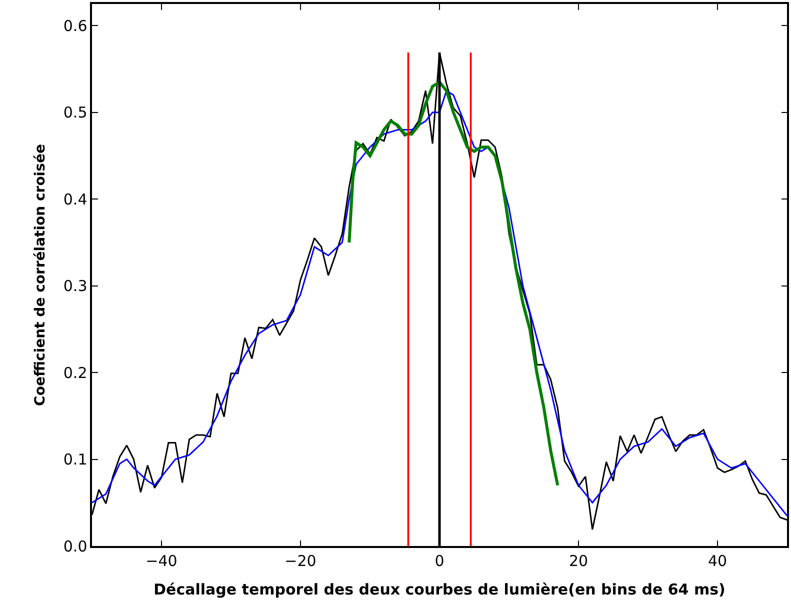 This screenshot has height=612, width=791. I want to click on y-tick-label: 0.6, so click(75, 25).